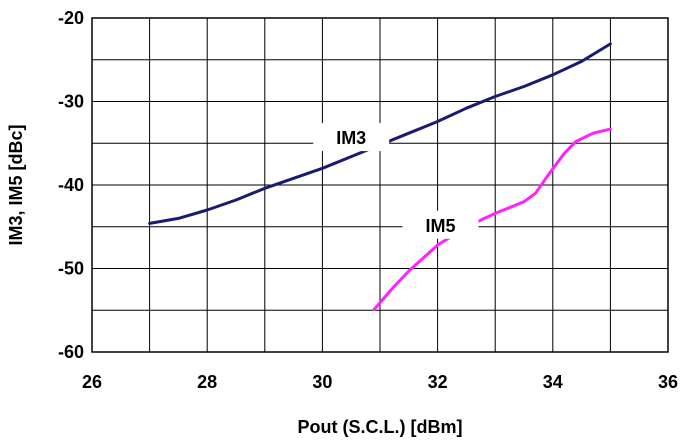 The height and width of the screenshot is (441, 698). I want to click on x-tick-label: 36, so click(668, 382).